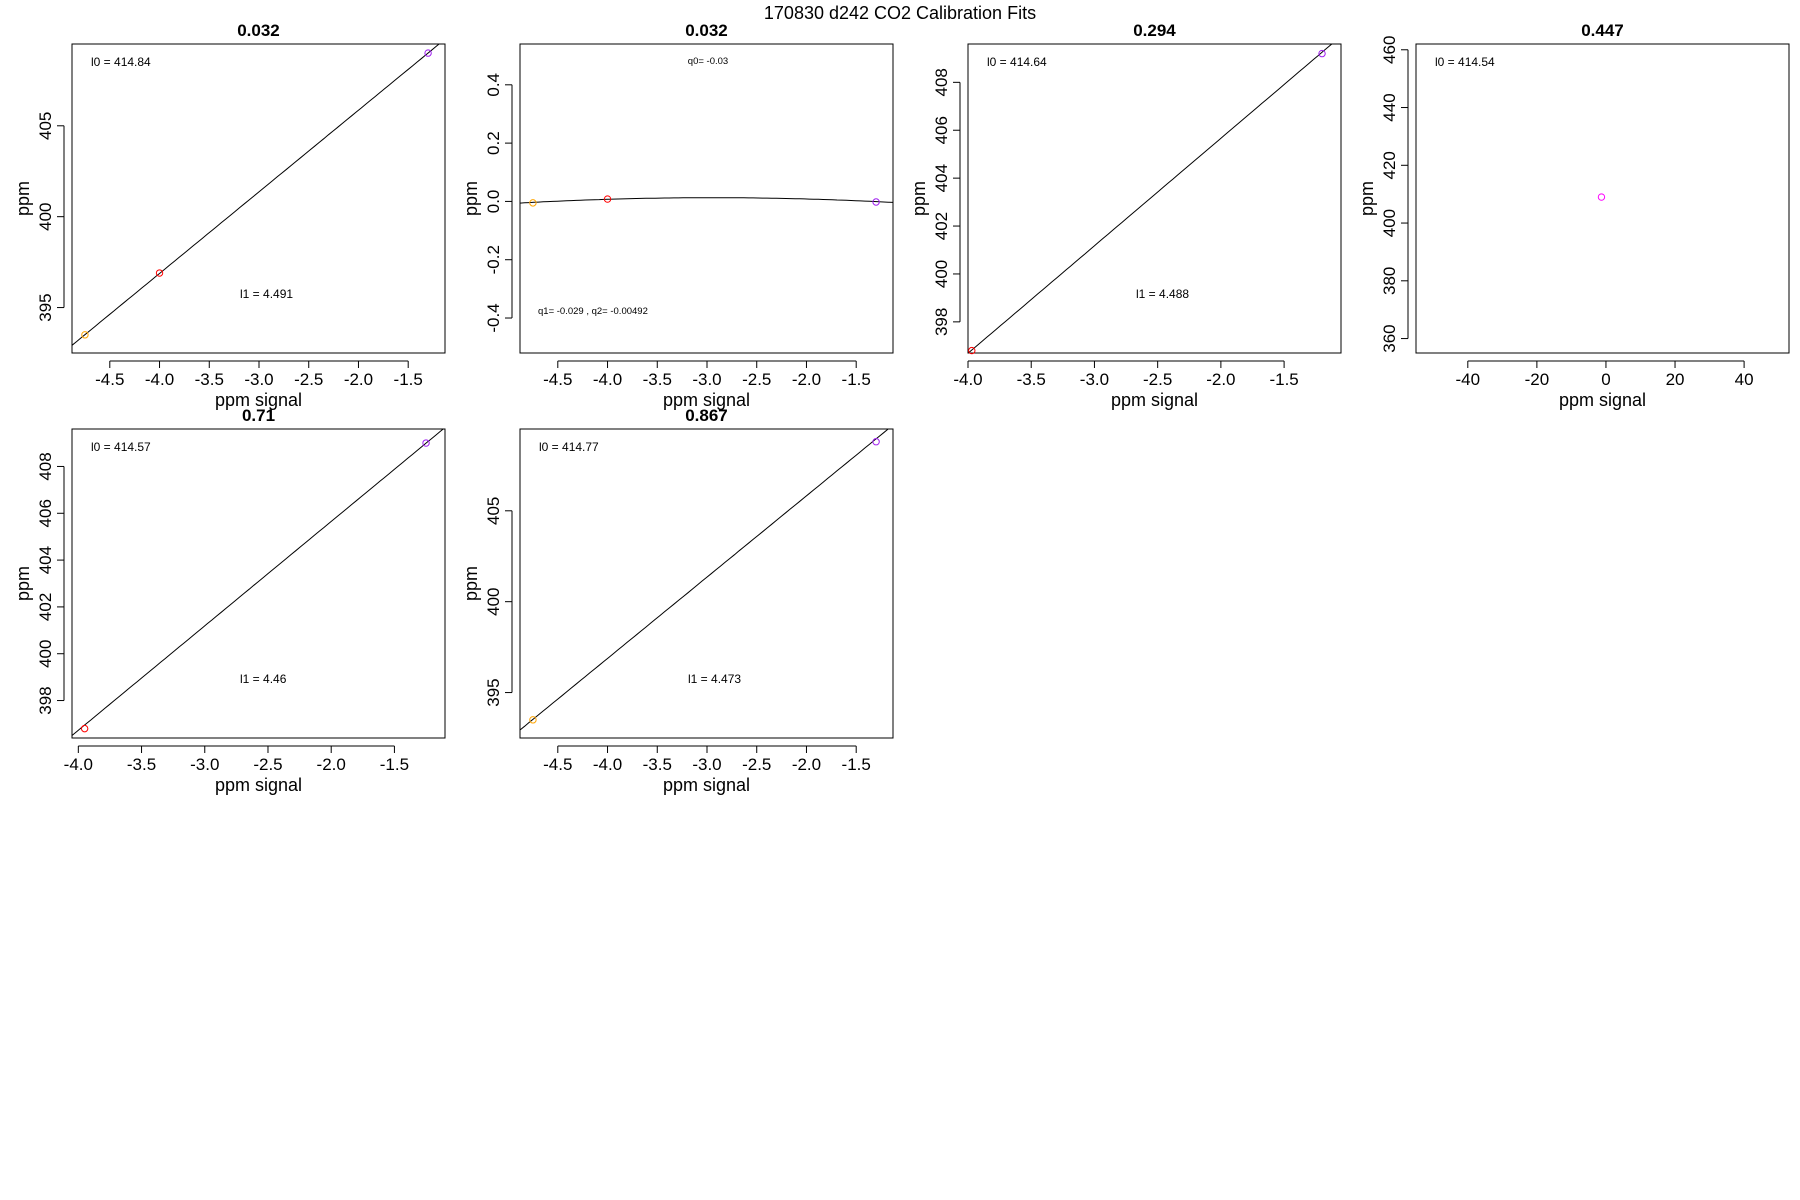  Describe the element at coordinates (941, 226) in the screenshot. I see `y-tick-label: 402` at that location.